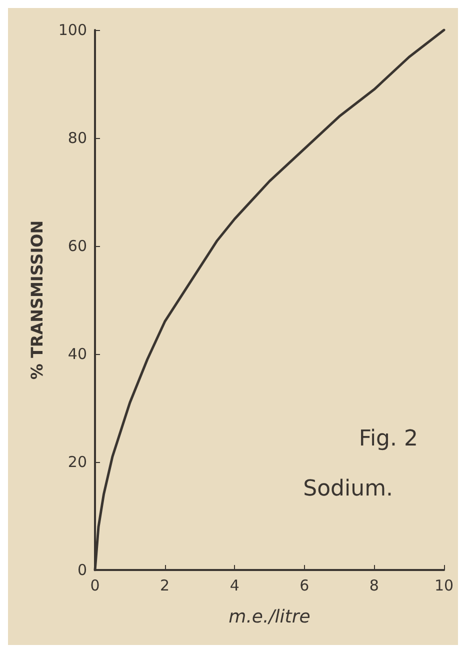 Image resolution: width=466 pixels, height=653 pixels. Describe the element at coordinates (77, 138) in the screenshot. I see `y-tick-label: 80` at that location.